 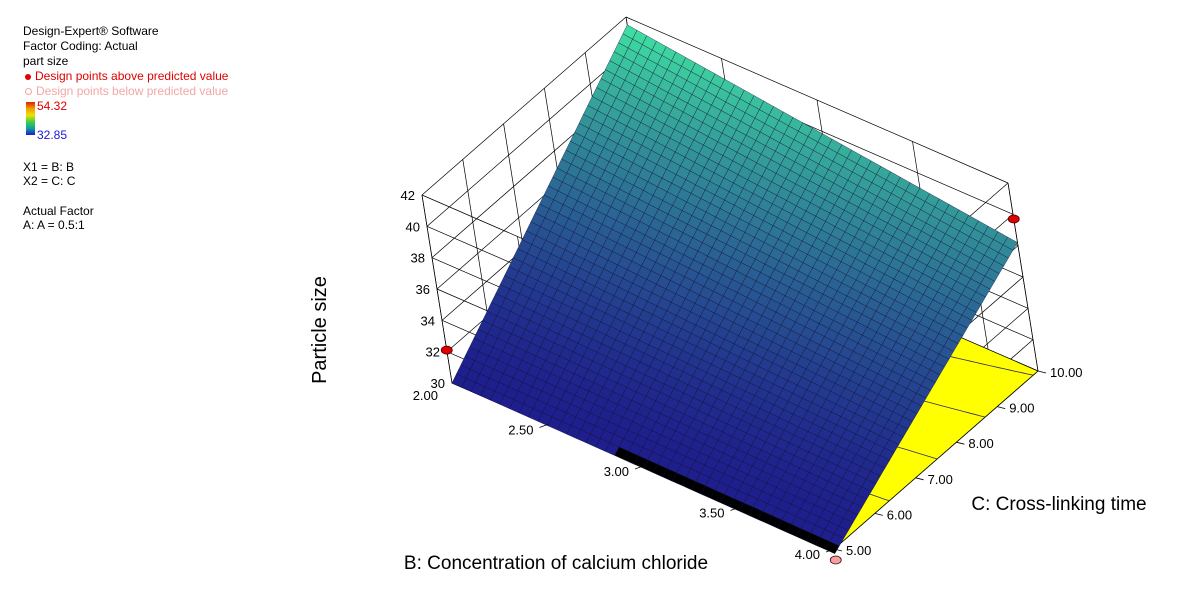 I want to click on legend-above: Design points above predicted value, so click(x=126, y=76).